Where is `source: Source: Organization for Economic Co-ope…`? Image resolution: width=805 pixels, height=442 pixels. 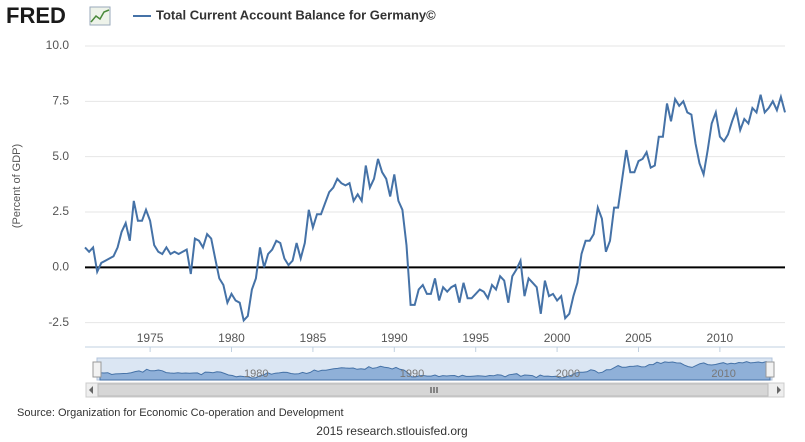 source: Source: Organization for Economic Co-ope… is located at coordinates (180, 413).